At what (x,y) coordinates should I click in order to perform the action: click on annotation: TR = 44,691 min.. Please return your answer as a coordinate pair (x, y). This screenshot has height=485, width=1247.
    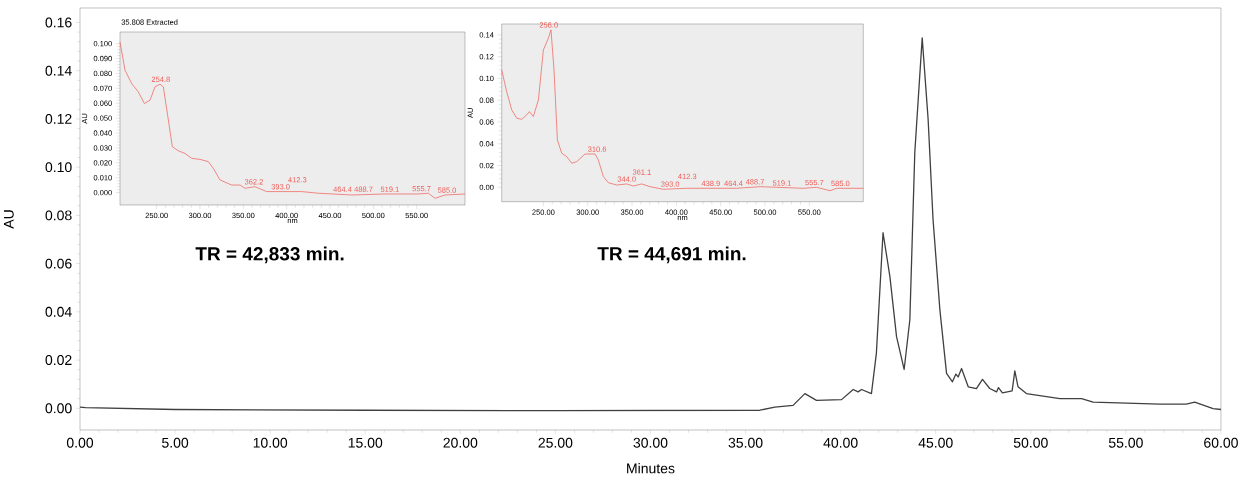
    Looking at the image, I should click on (671, 255).